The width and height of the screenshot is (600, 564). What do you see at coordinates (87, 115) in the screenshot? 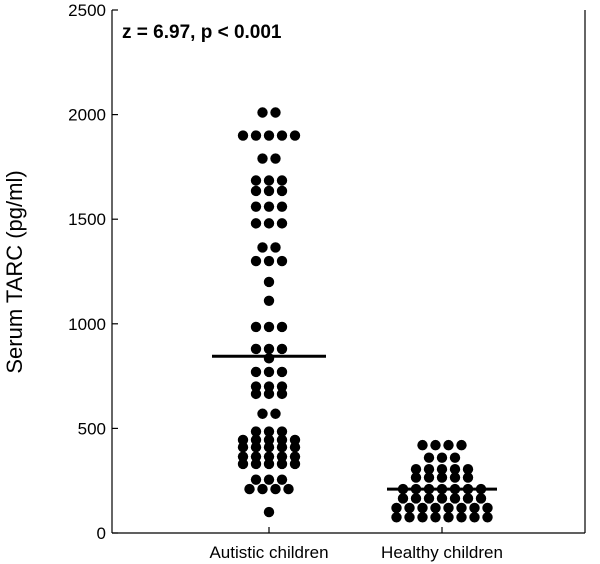
I see `y-tick-label: 2000` at bounding box center [87, 115].